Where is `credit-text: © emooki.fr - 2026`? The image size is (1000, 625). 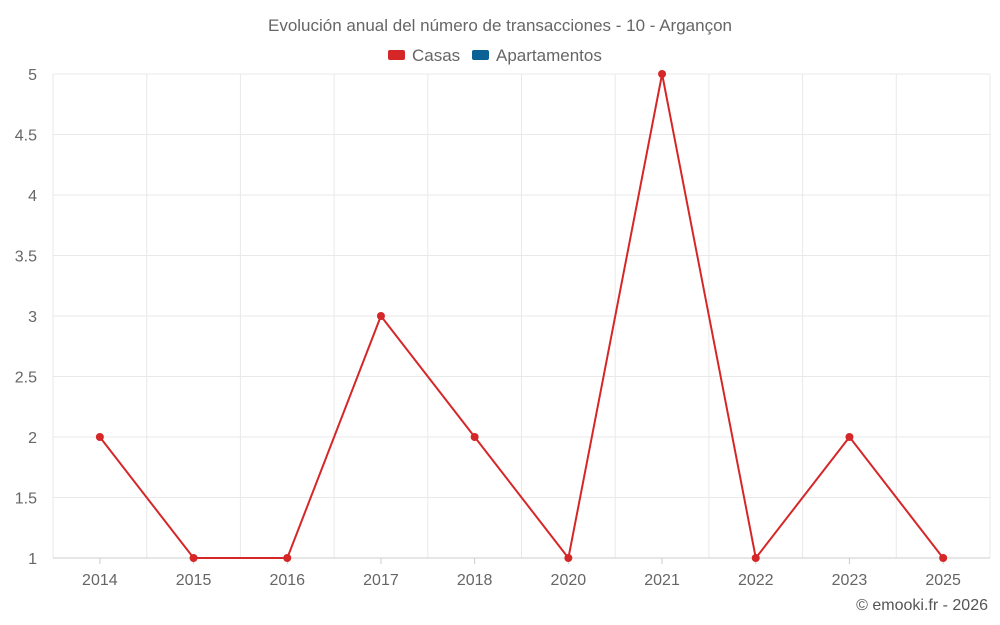 credit-text: © emooki.fr - 2026 is located at coordinates (922, 605).